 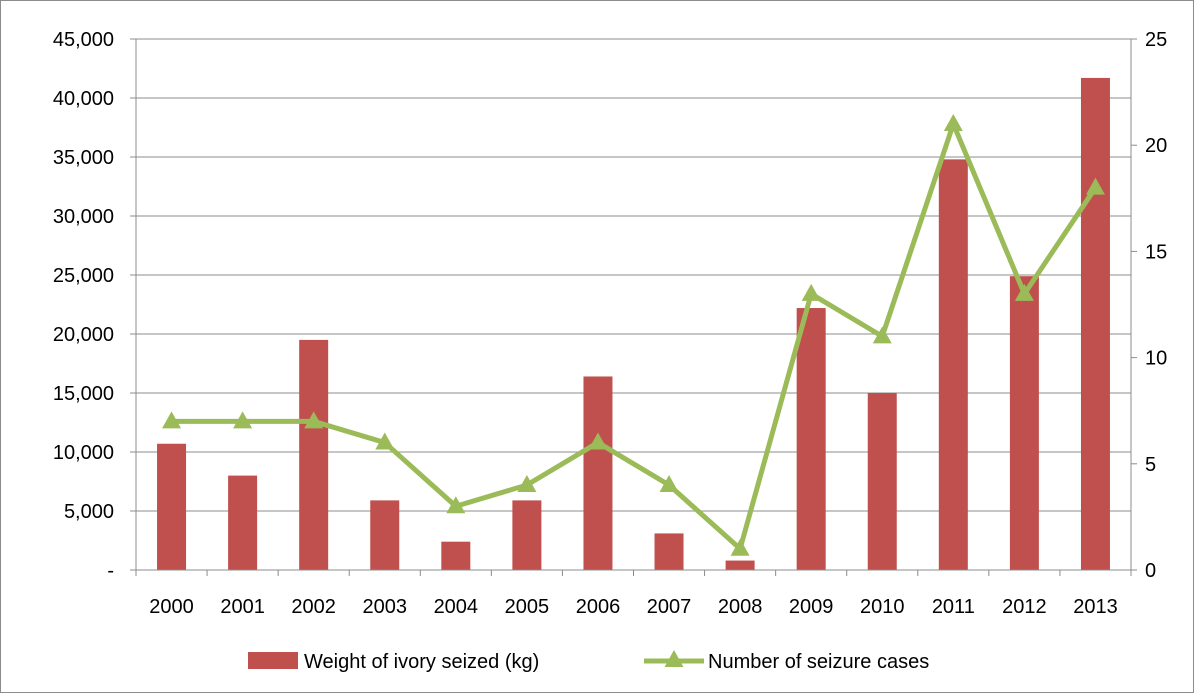 I want to click on right-axis-tick-label: 5, so click(x=1150, y=465).